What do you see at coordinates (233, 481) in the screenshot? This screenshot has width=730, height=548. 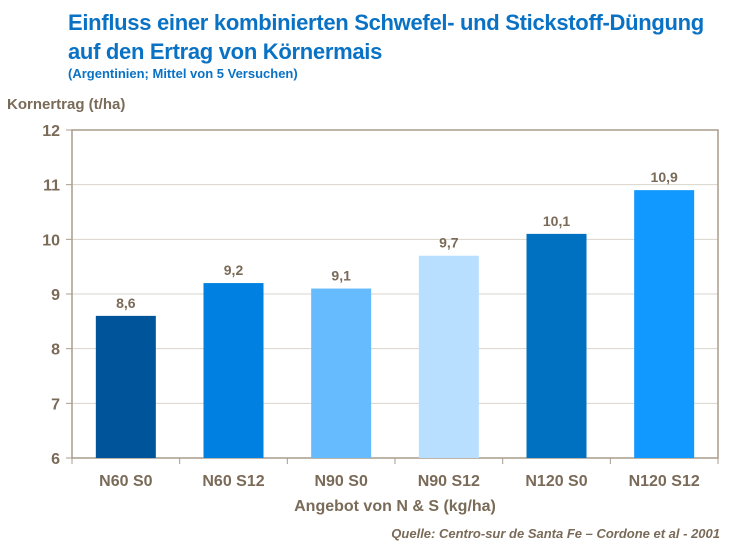 I see `x-tick-label: N60 S12` at bounding box center [233, 481].